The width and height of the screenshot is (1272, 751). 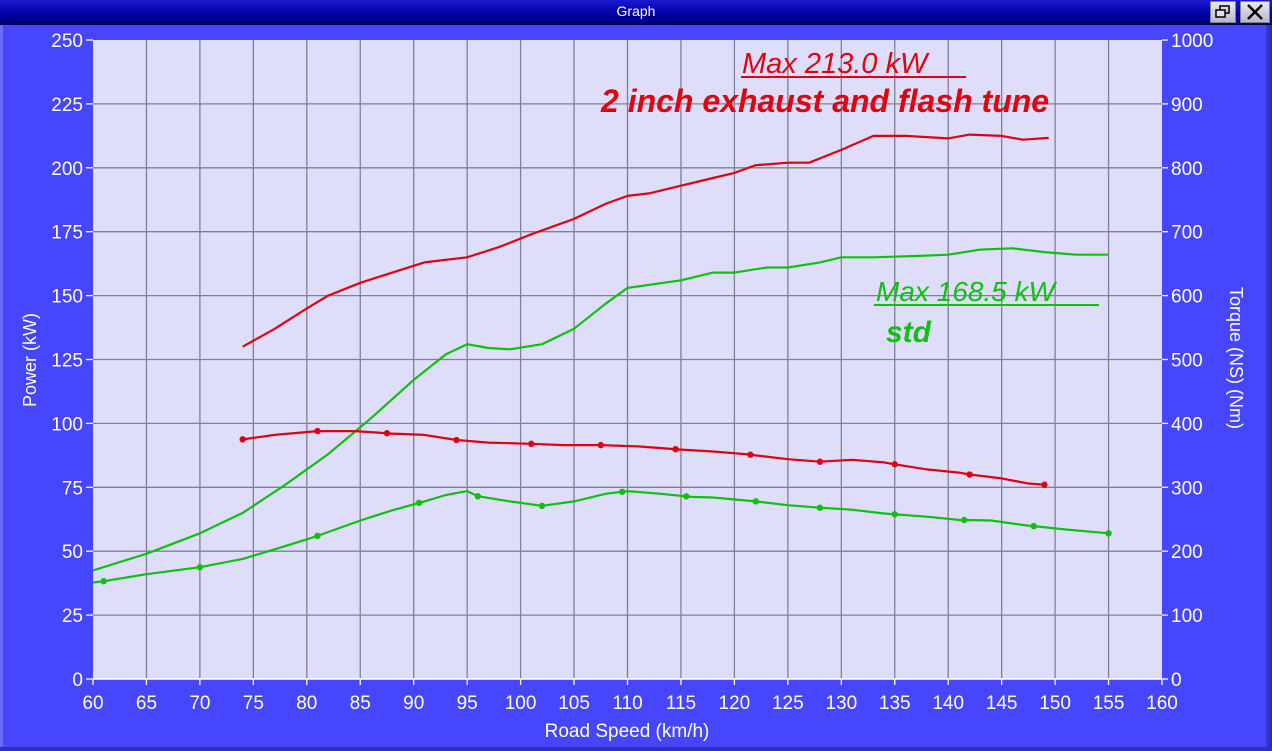 I want to click on y2-axis-ticks: 0 100 200 300 400 500 600 700 800 900 1000, so click(x=1187, y=361).